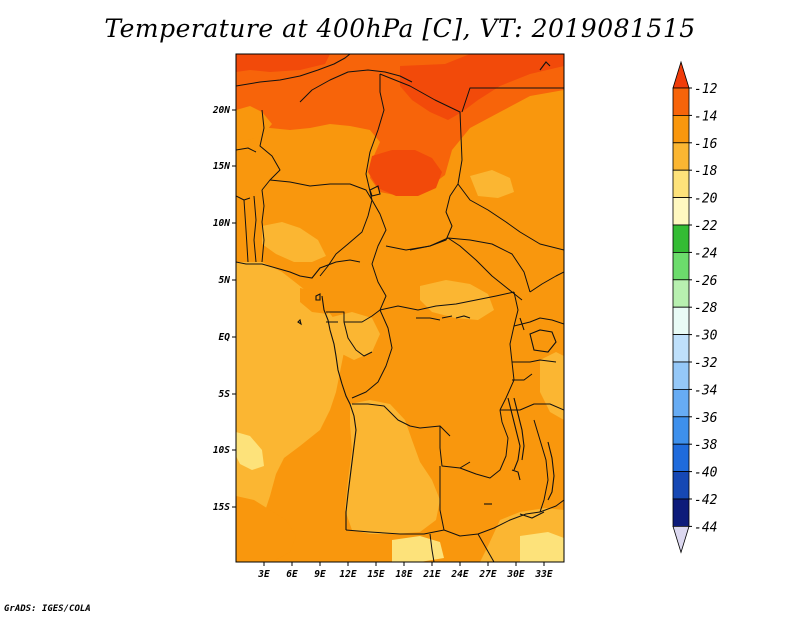 The image size is (800, 618). I want to click on lon-label-27e: 27E, so click(487, 574).